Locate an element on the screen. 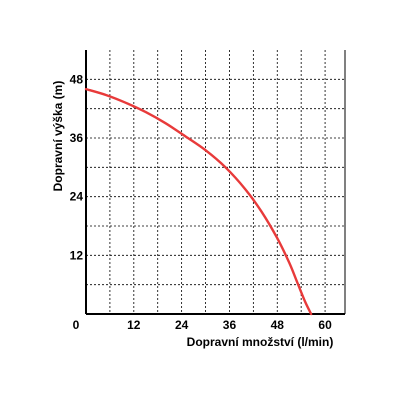 The height and width of the screenshot is (400, 400). x-tick-label: 0 is located at coordinates (76, 325).